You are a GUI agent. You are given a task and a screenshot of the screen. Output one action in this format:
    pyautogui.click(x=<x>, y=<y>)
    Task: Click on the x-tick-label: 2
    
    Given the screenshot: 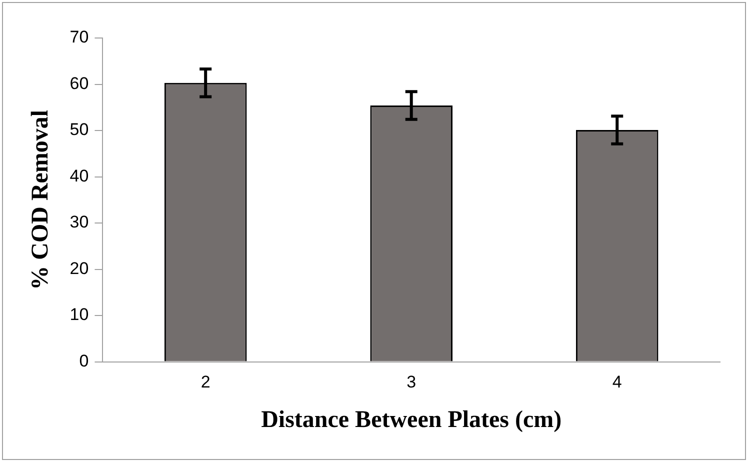 What is the action you would take?
    pyautogui.click(x=205, y=382)
    